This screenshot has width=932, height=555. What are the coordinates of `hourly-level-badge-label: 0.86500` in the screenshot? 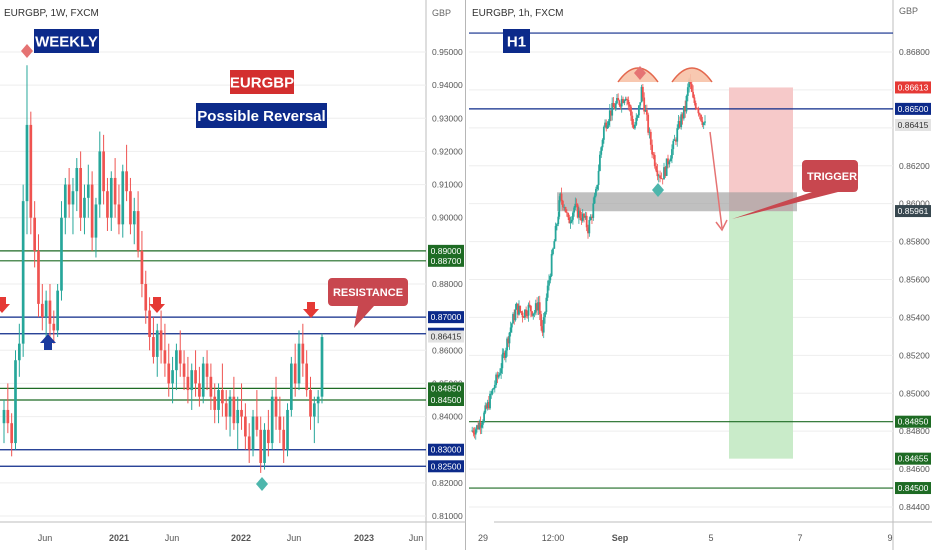 It's located at (913, 109).